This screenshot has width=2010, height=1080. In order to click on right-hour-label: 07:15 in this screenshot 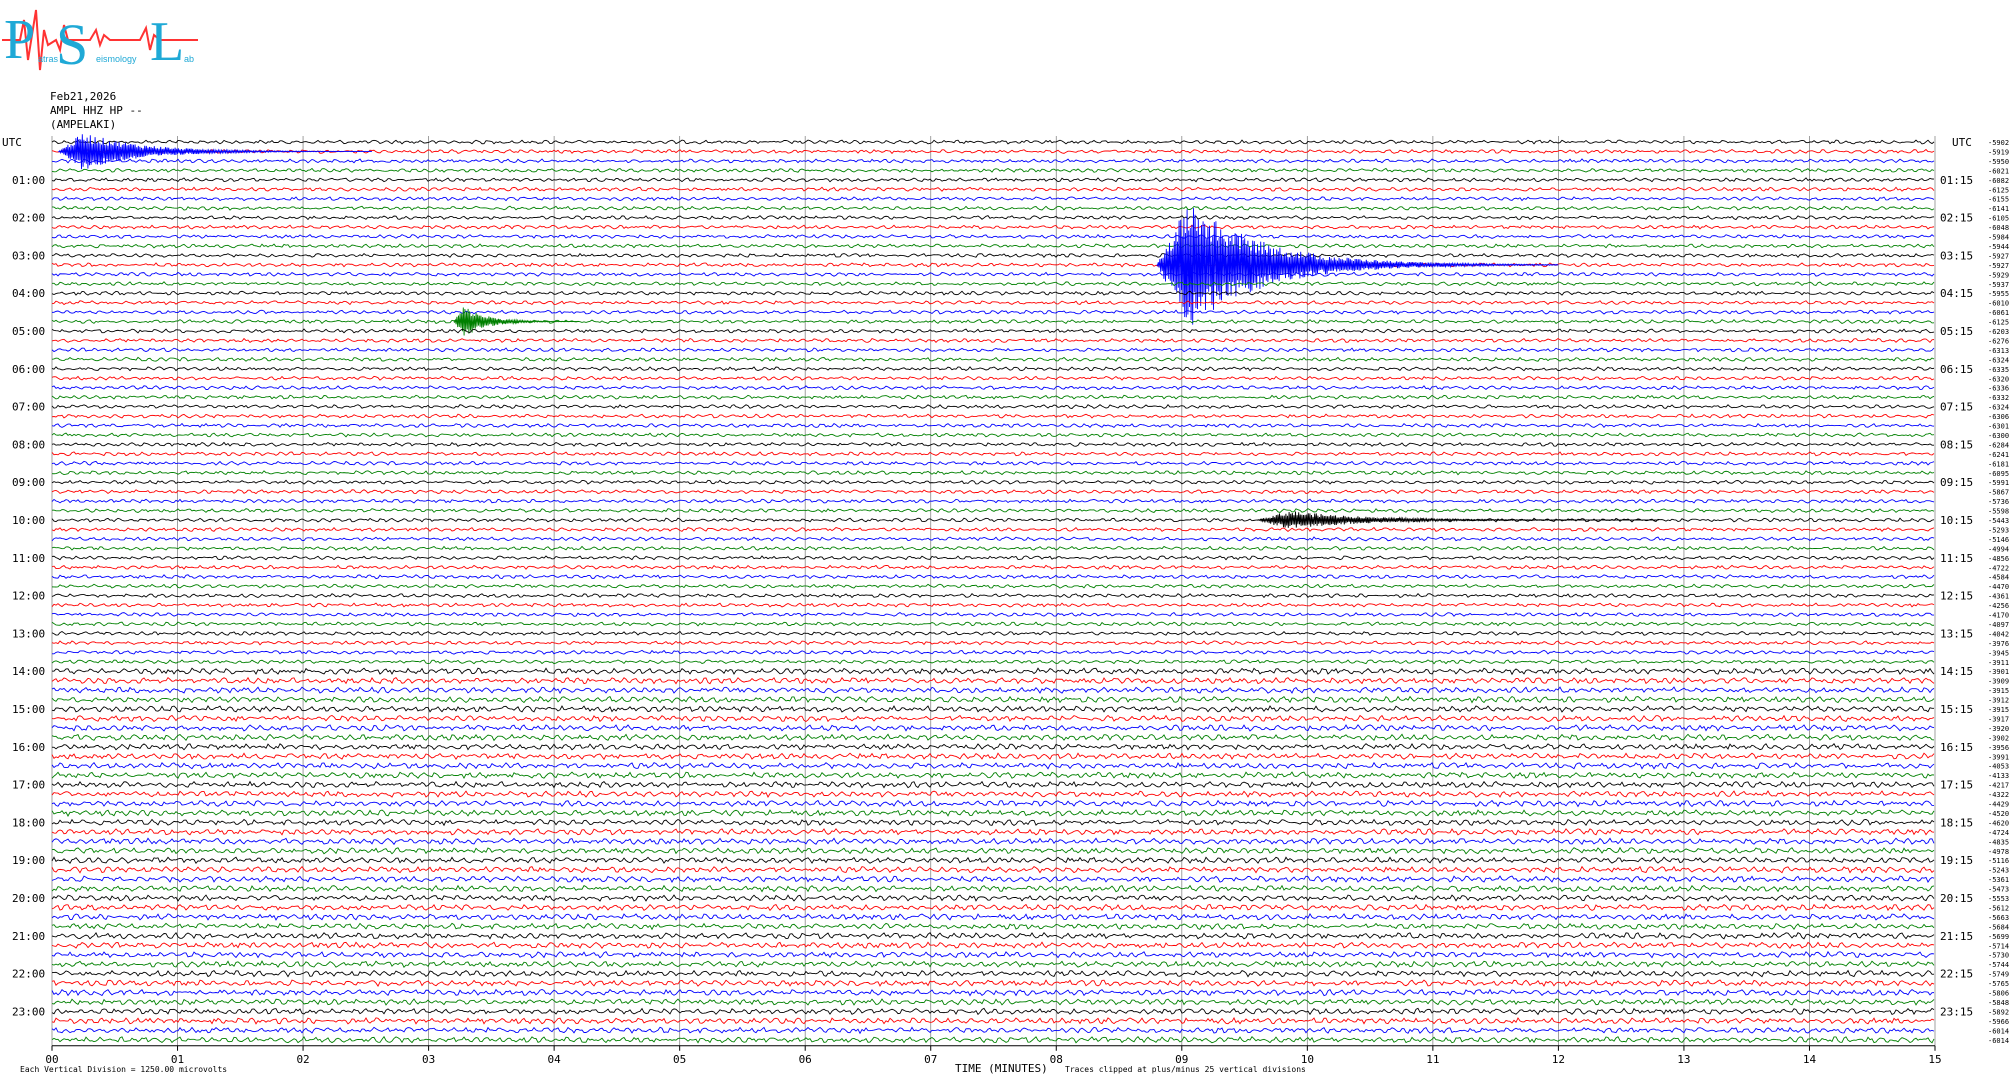, I will do `click(1956, 407)`.